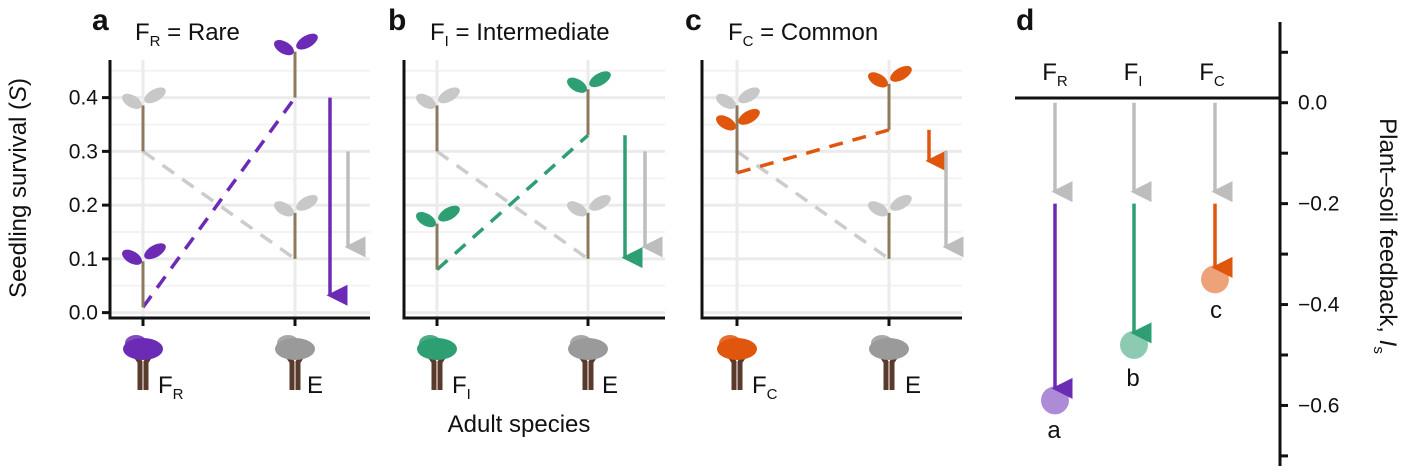  Describe the element at coordinates (155, 95) in the screenshot. I see `e-seedling-a-on-focal-leaf-right` at that location.